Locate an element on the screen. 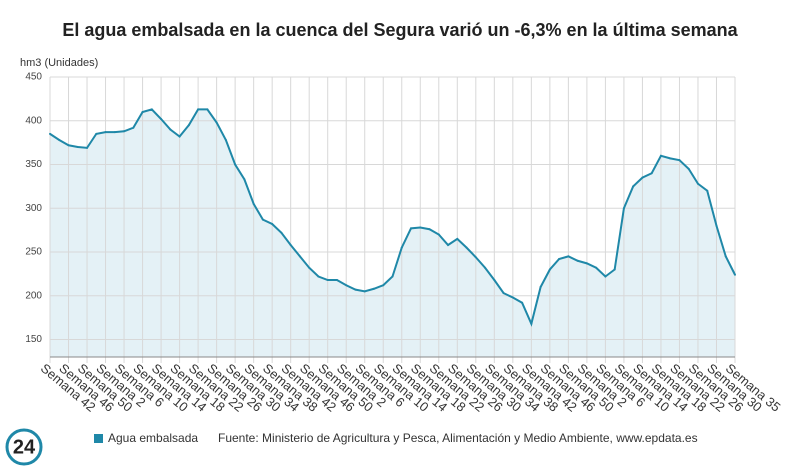 This screenshot has width=800, height=475. y-tick-label: 150 is located at coordinates (33, 339).